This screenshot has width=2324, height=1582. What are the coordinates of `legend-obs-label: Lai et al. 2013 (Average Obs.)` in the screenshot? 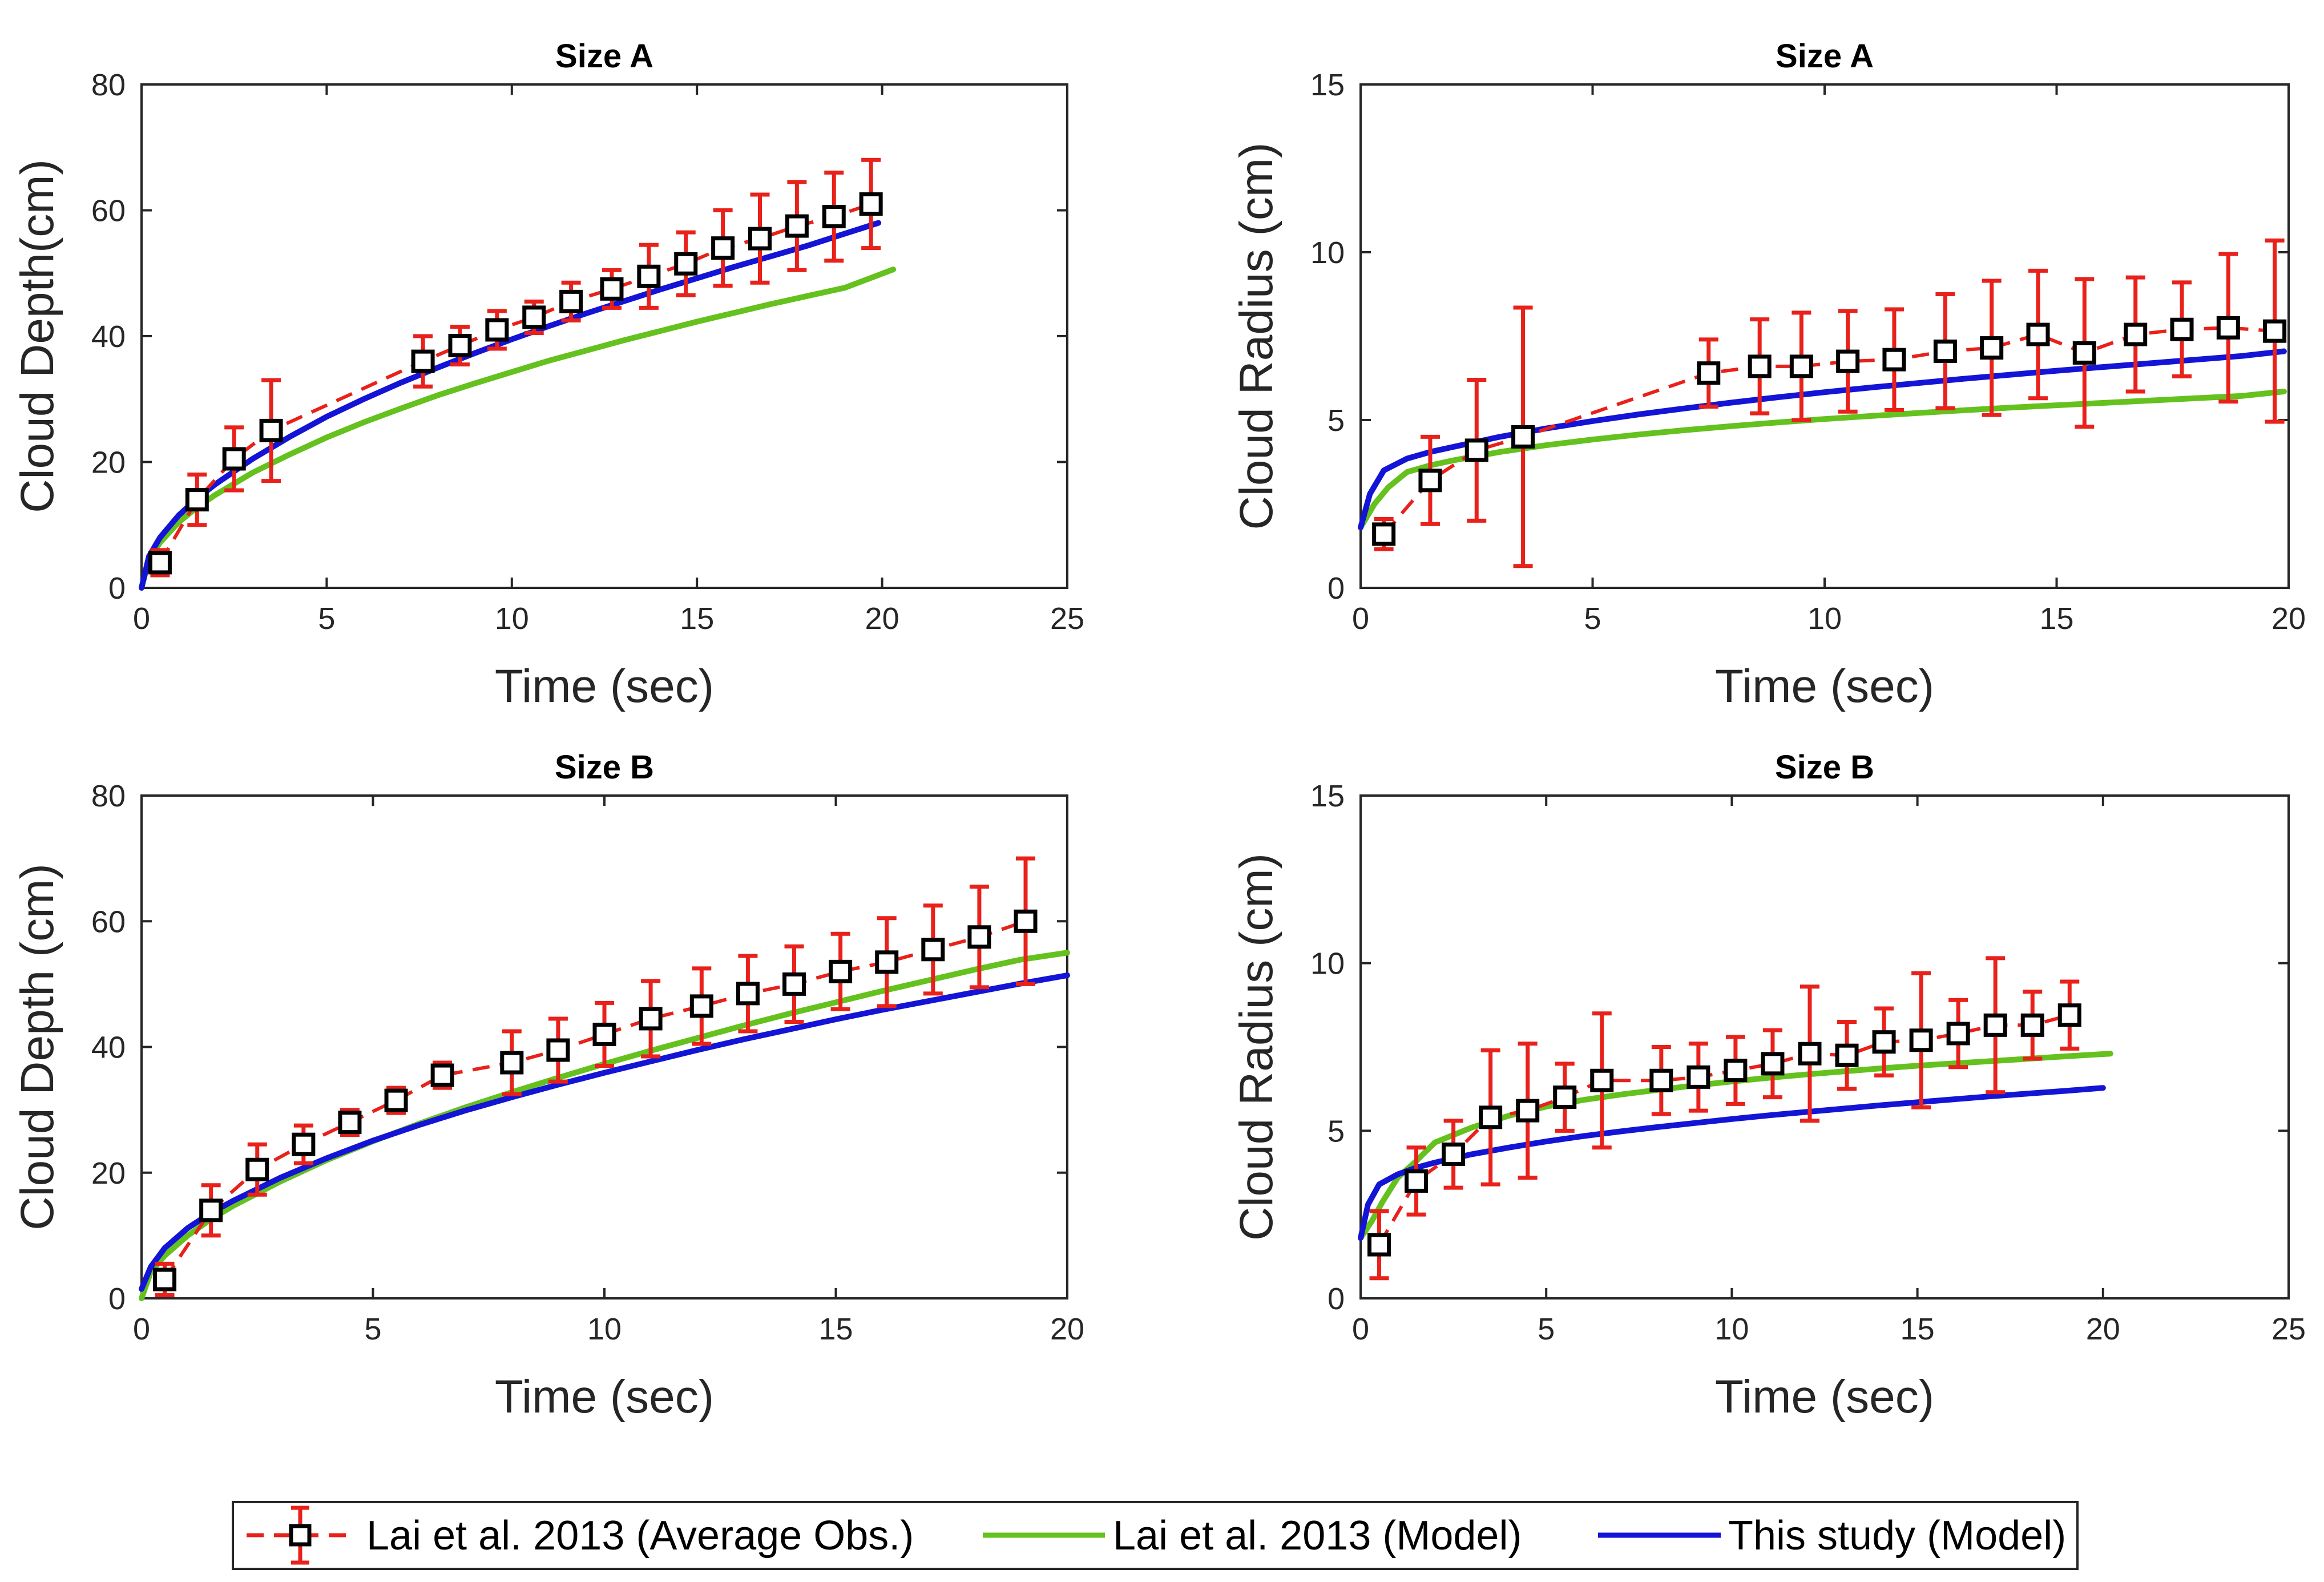 It's located at (640, 1536).